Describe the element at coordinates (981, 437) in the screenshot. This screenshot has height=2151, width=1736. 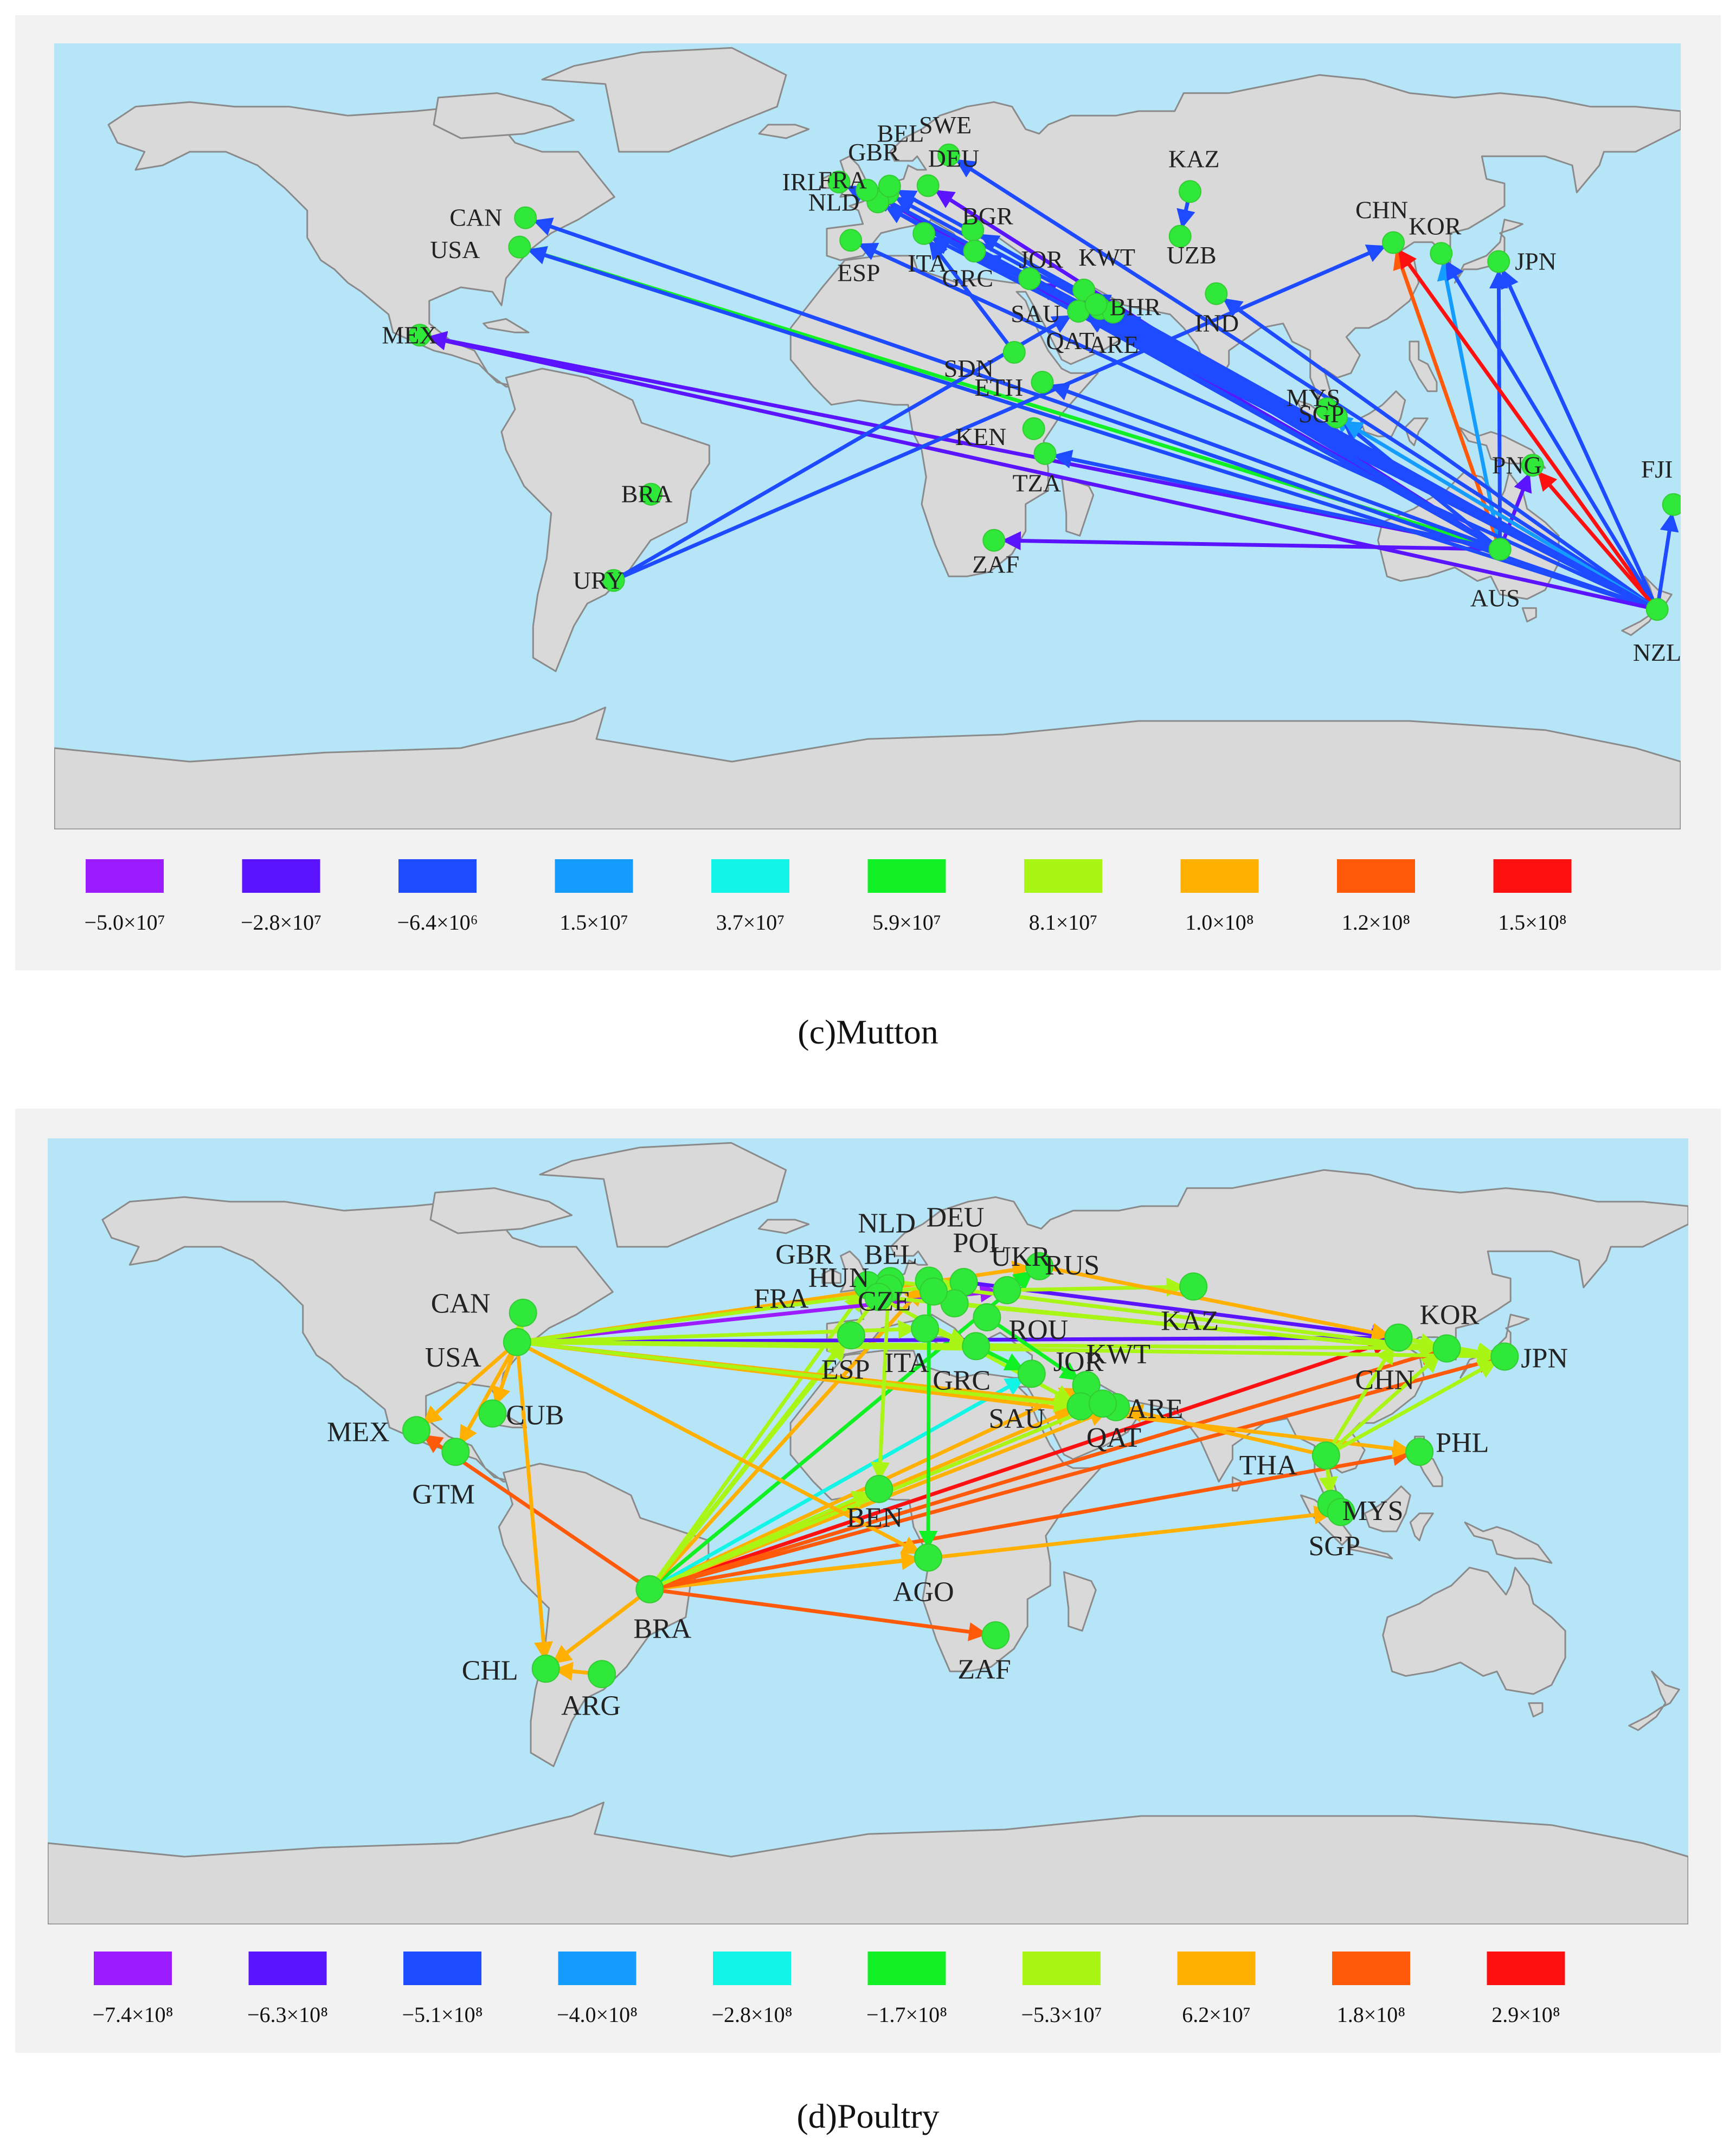
I see `country-label-ken: KEN` at that location.